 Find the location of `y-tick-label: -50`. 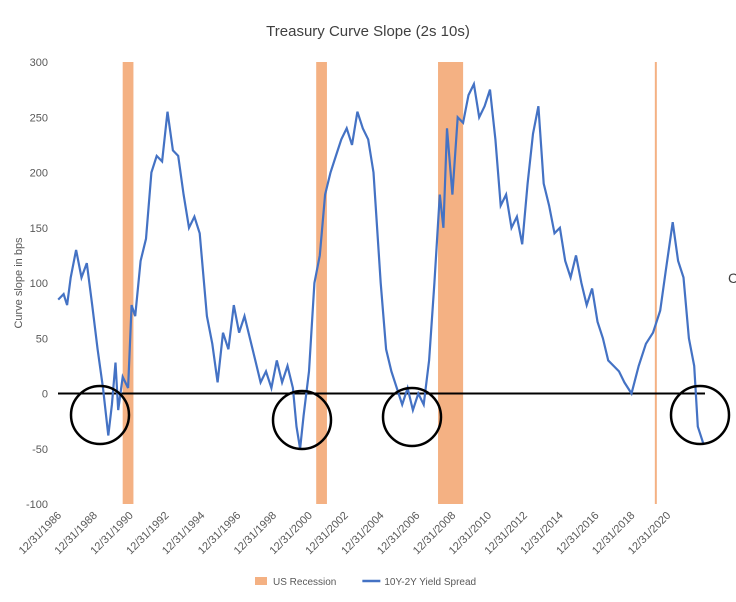

y-tick-label: -50 is located at coordinates (40, 450).